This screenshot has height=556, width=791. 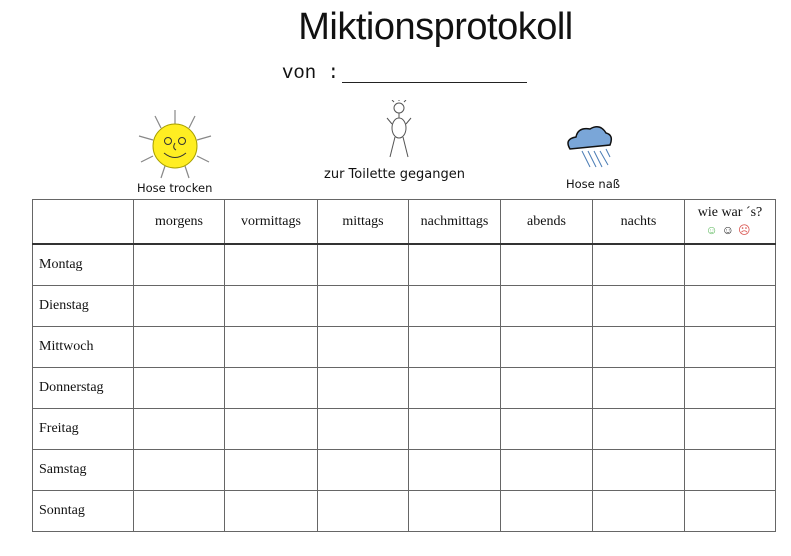 I want to click on table-row: Montag, so click(x=404, y=264).